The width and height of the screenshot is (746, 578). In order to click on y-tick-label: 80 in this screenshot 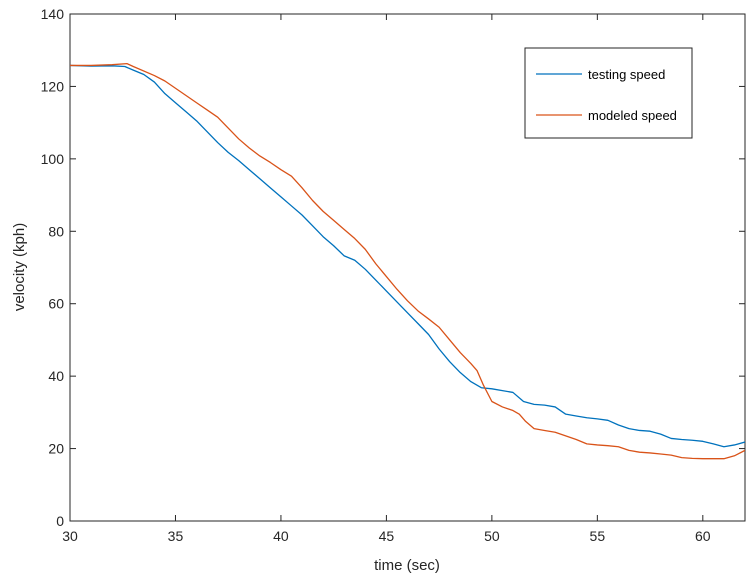, I will do `click(56, 231)`.